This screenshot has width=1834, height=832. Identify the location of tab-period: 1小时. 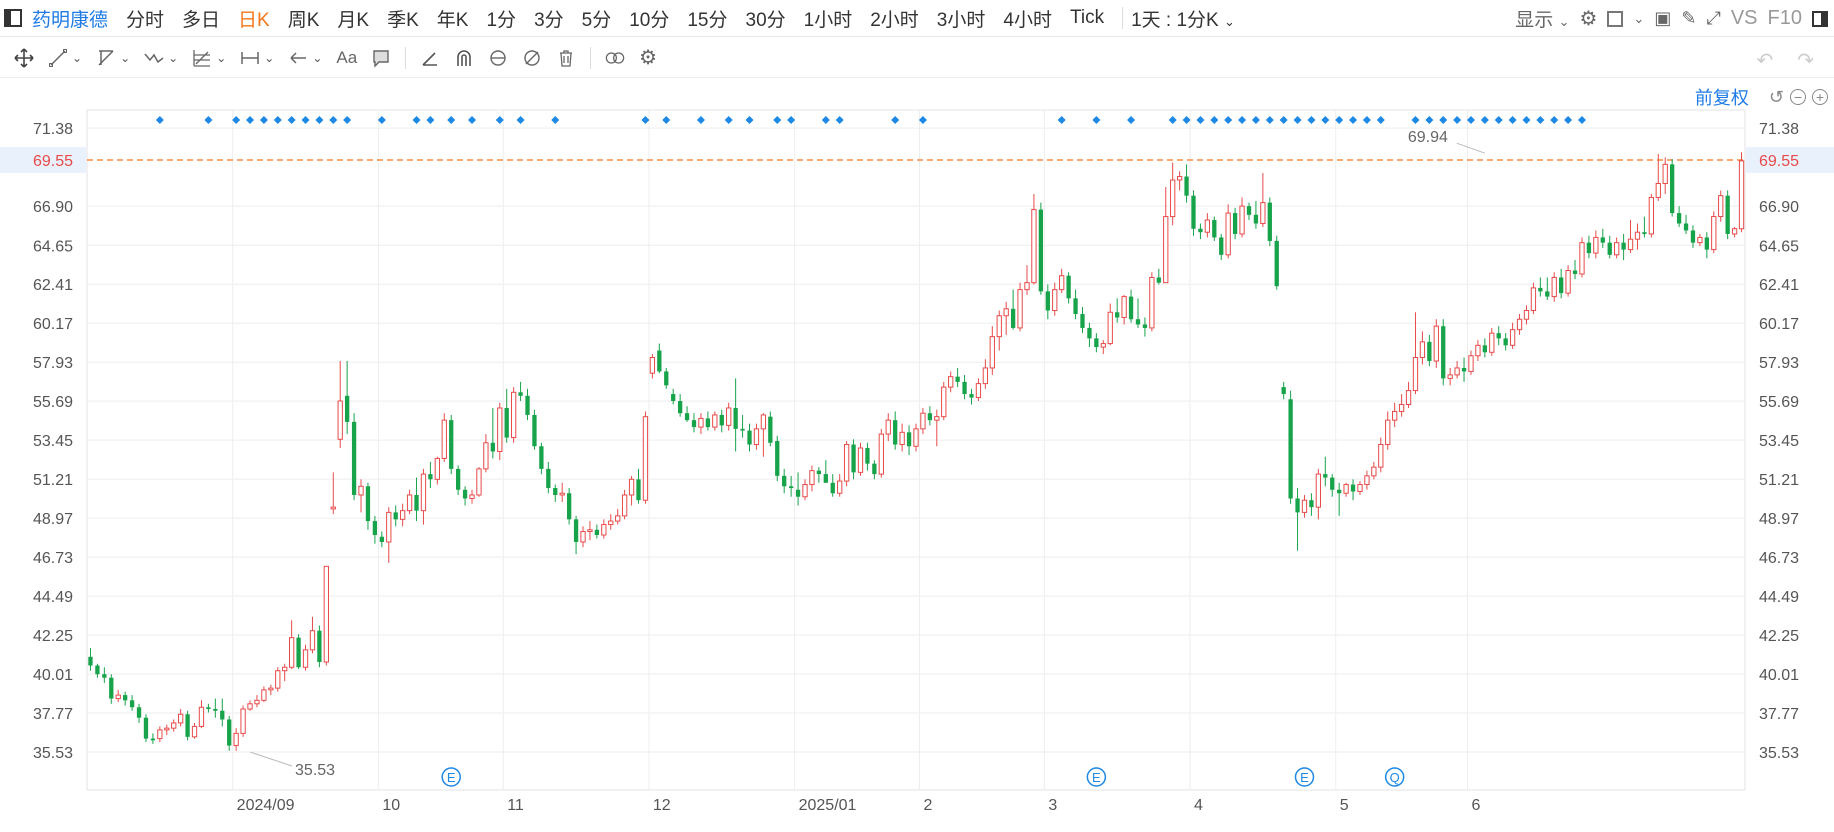
(828, 20).